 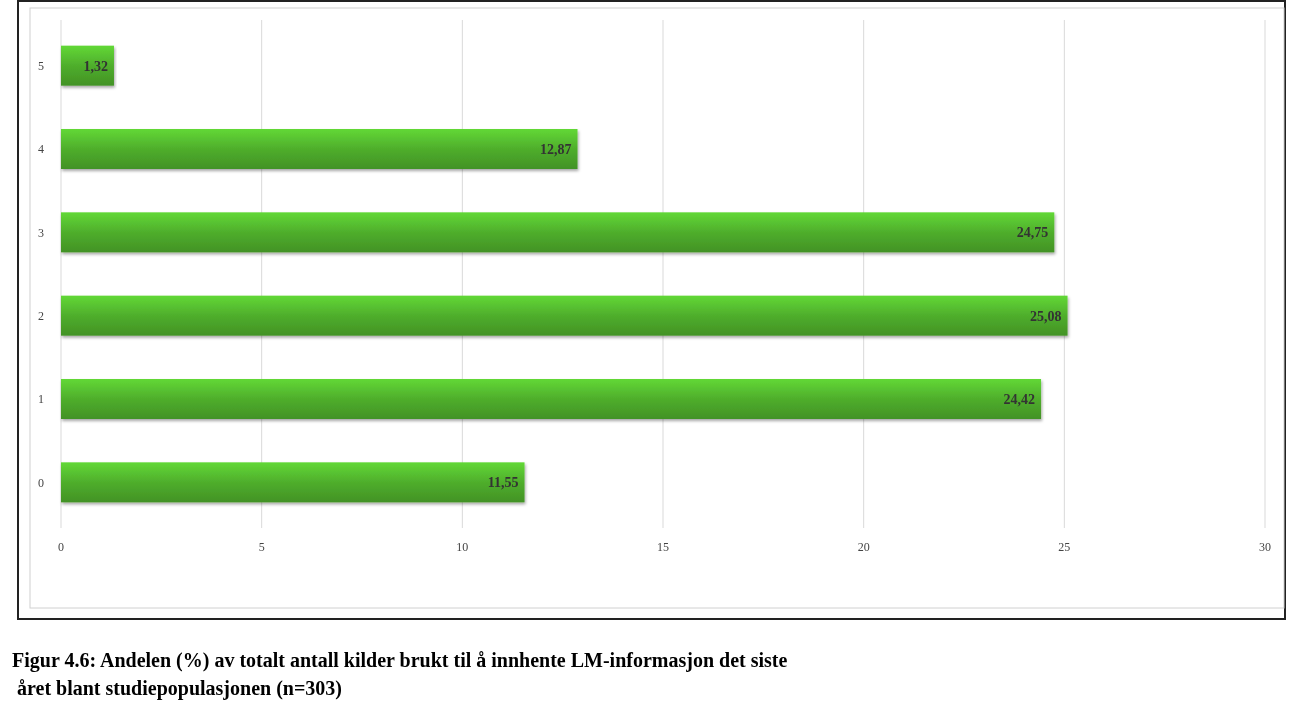 What do you see at coordinates (41, 482) in the screenshot?
I see `y-tick-label: 0` at bounding box center [41, 482].